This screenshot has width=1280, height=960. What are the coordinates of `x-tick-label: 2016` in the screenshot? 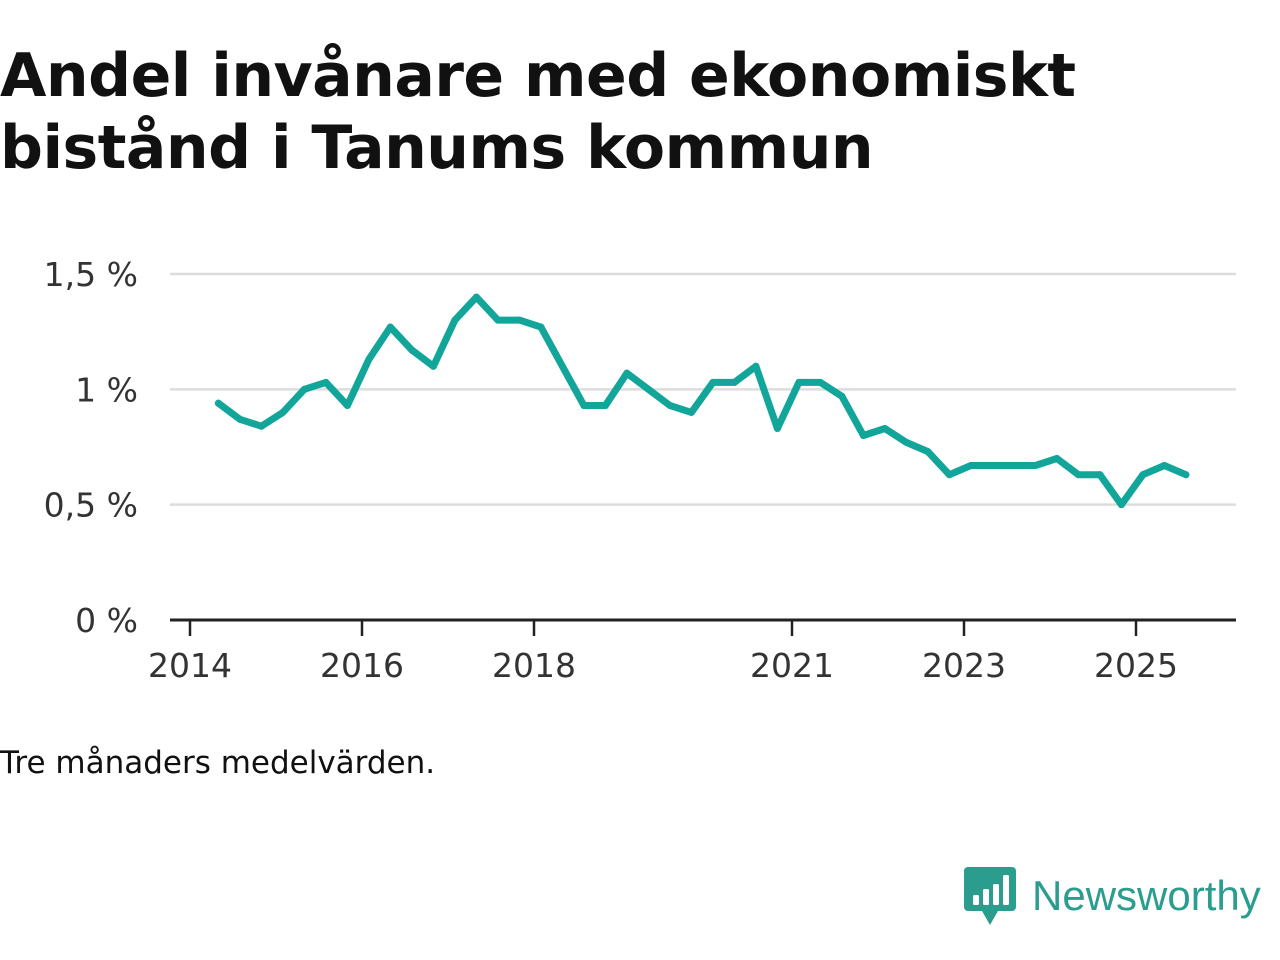 It's located at (362, 665).